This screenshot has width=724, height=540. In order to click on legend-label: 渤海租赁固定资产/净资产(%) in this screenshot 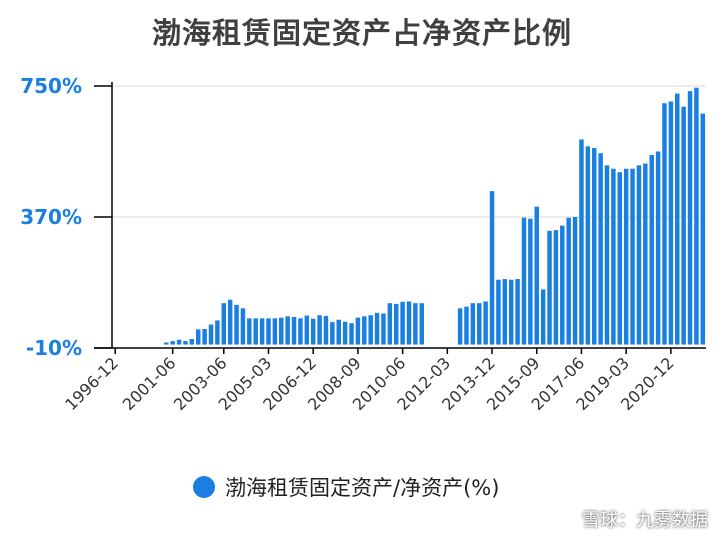, I will do `click(362, 488)`.